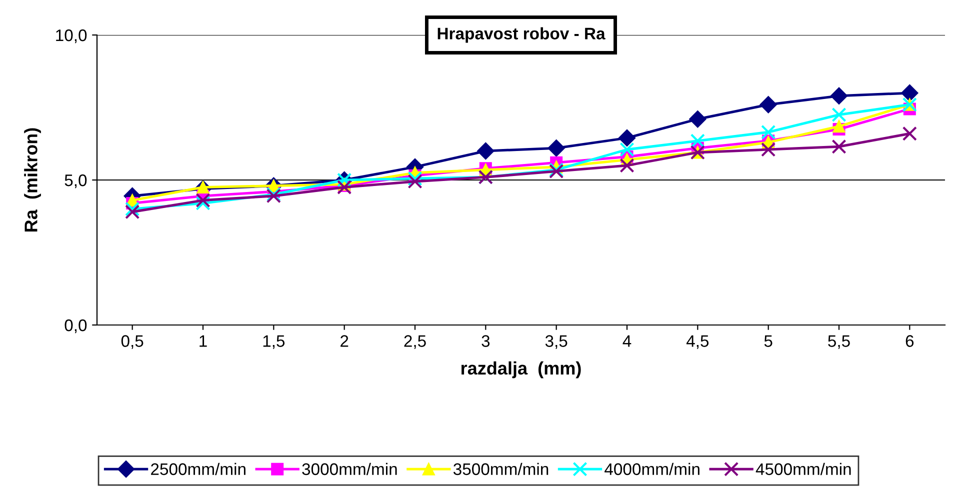 This screenshot has width=957, height=495. Describe the element at coordinates (198, 469) in the screenshot. I see `legend-label: 2500mm/min` at that location.